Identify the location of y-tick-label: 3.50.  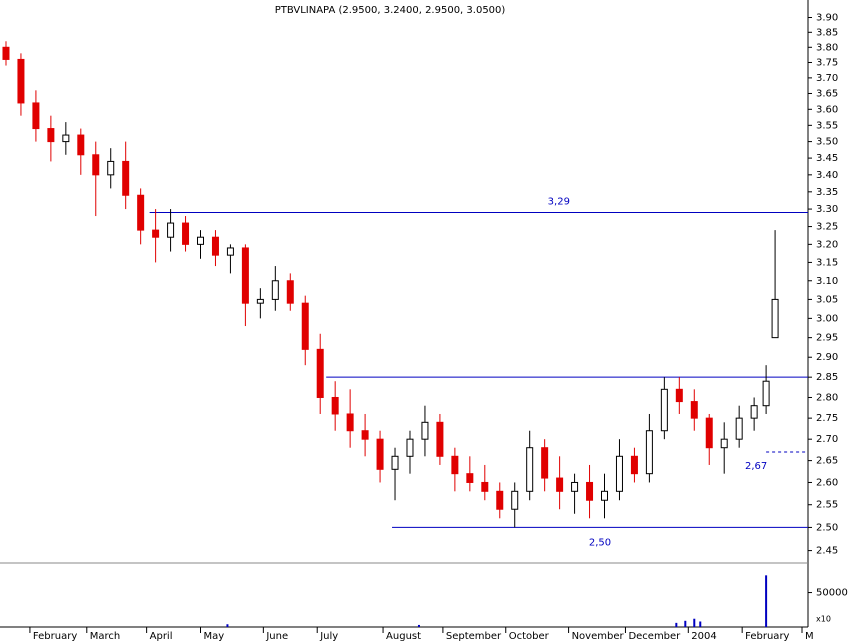
(827, 142).